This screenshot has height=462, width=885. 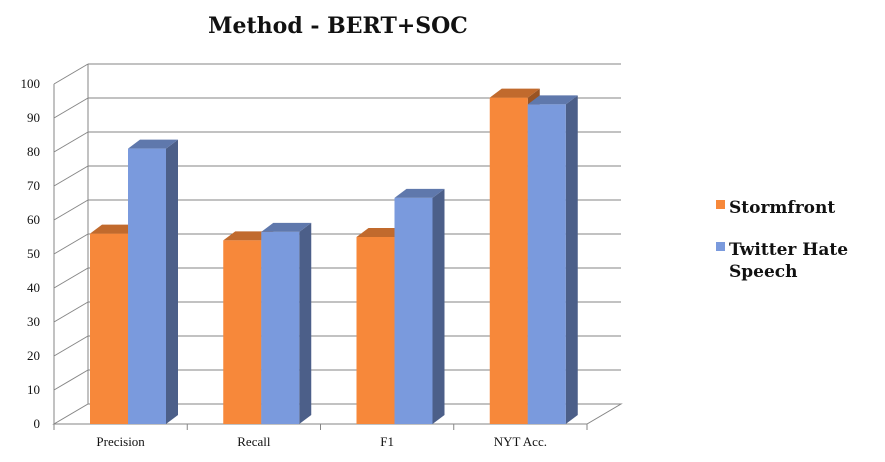 What do you see at coordinates (33, 219) in the screenshot?
I see `y-tick-label: 60` at bounding box center [33, 219].